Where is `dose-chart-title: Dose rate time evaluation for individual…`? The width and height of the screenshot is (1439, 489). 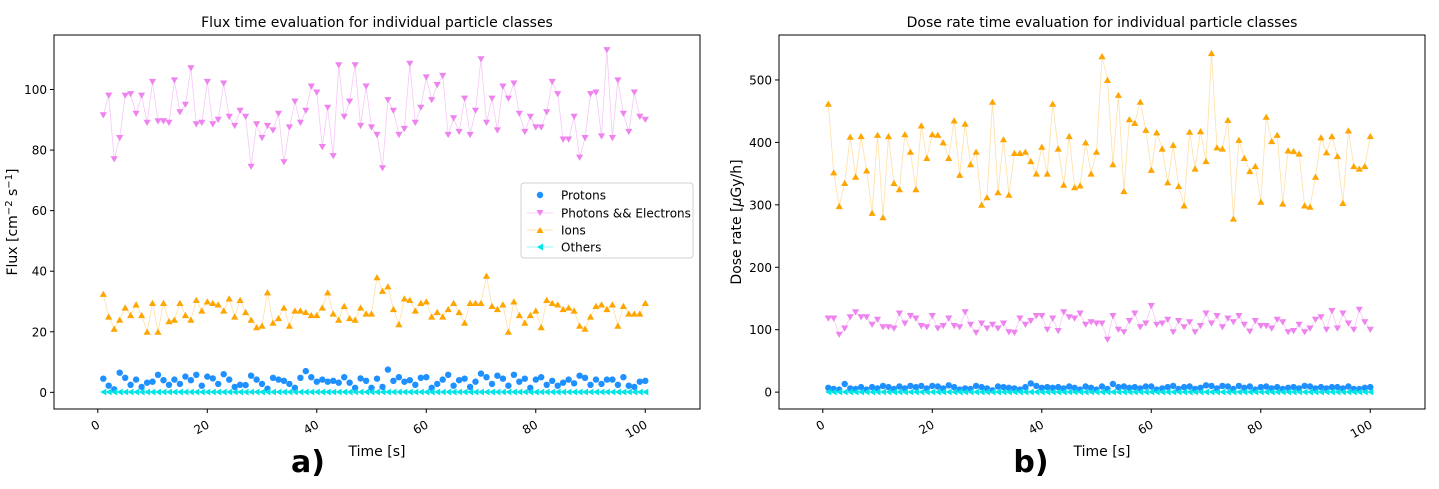 dose-chart-title: Dose rate time evaluation for individual… is located at coordinates (1102, 23).